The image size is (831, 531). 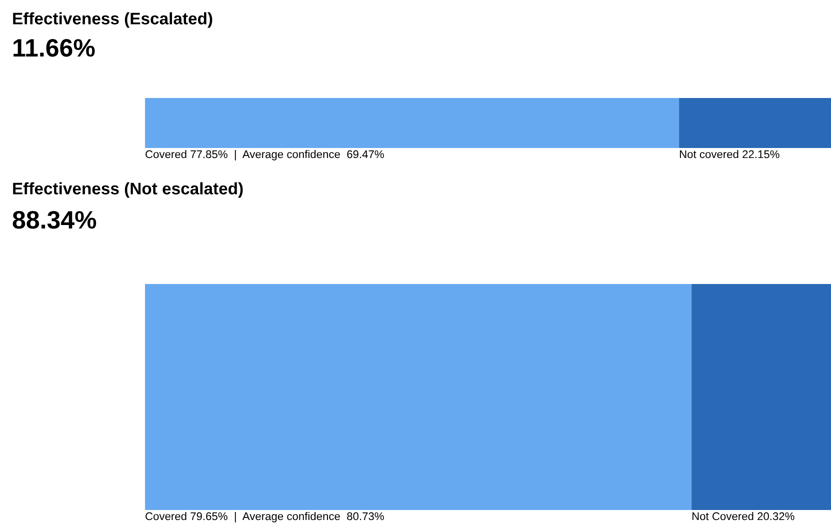 What do you see at coordinates (730, 154) in the screenshot?
I see `data-label: Not covered 22.15%` at bounding box center [730, 154].